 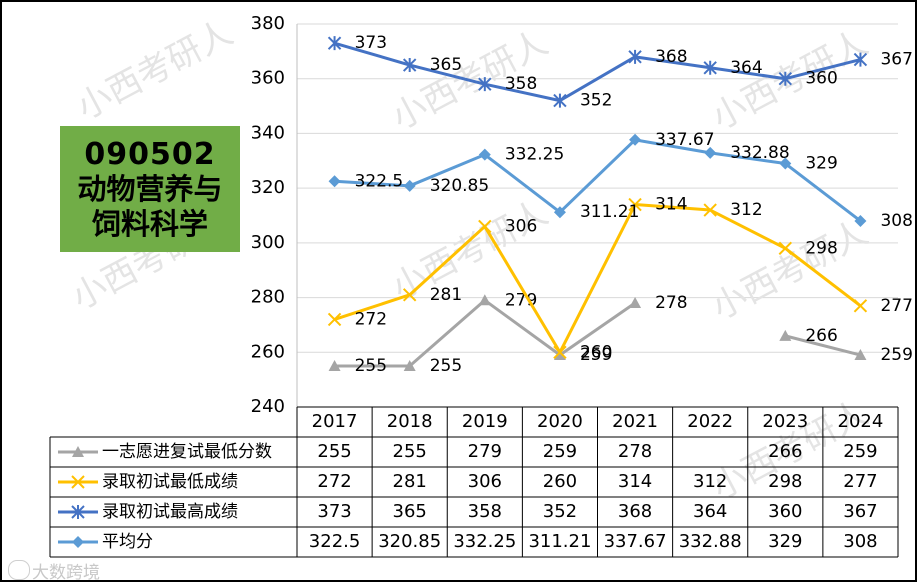 I want to click on data-label: 260, so click(x=596, y=352).